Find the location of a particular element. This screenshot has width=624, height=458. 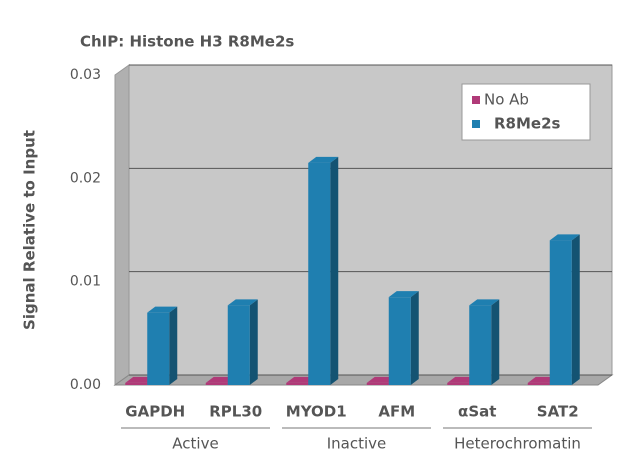

y-tick-label: 0.02 is located at coordinates (85, 178).